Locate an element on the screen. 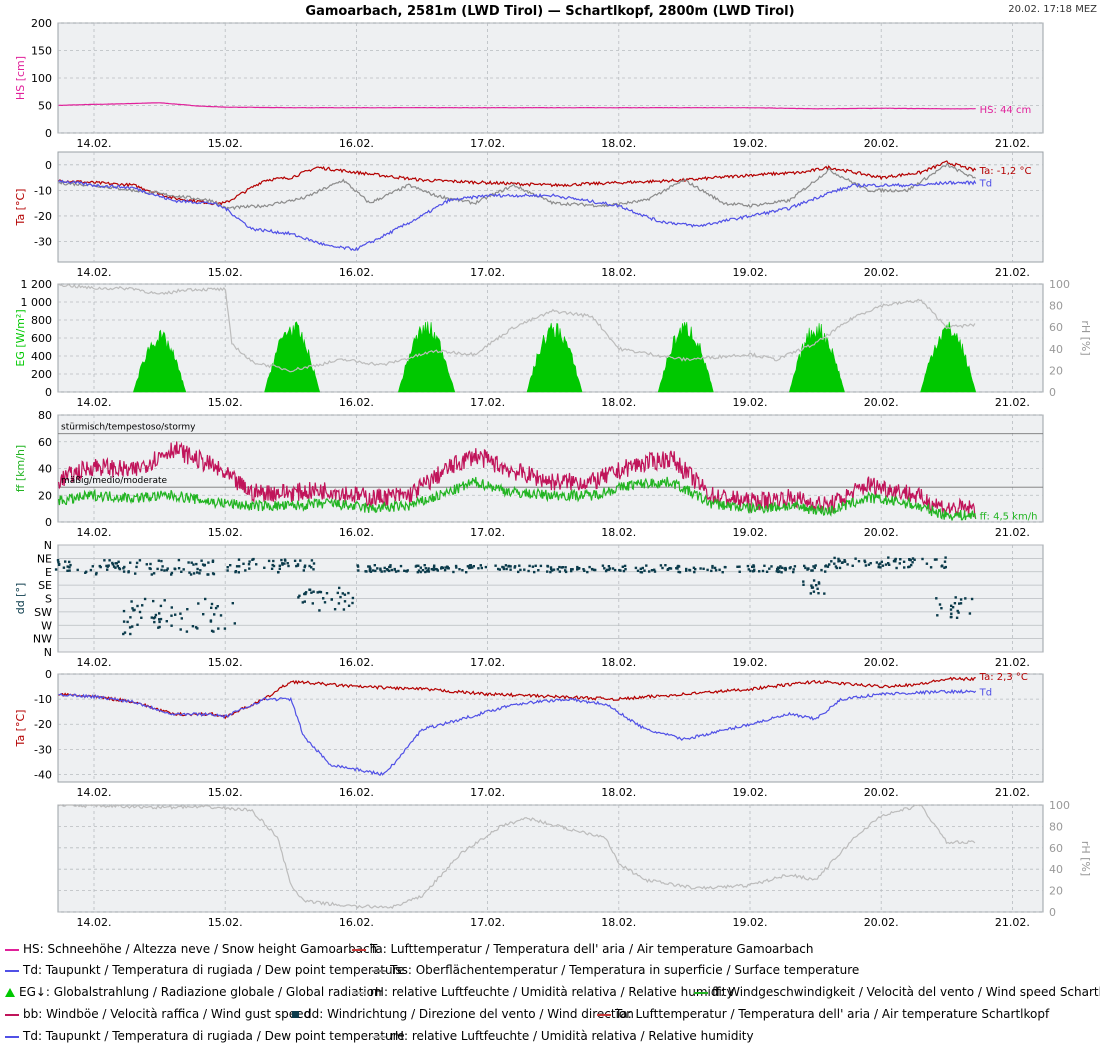 The height and width of the screenshot is (1050, 1100). x-tick-label: 18.02. is located at coordinates (618, 922).